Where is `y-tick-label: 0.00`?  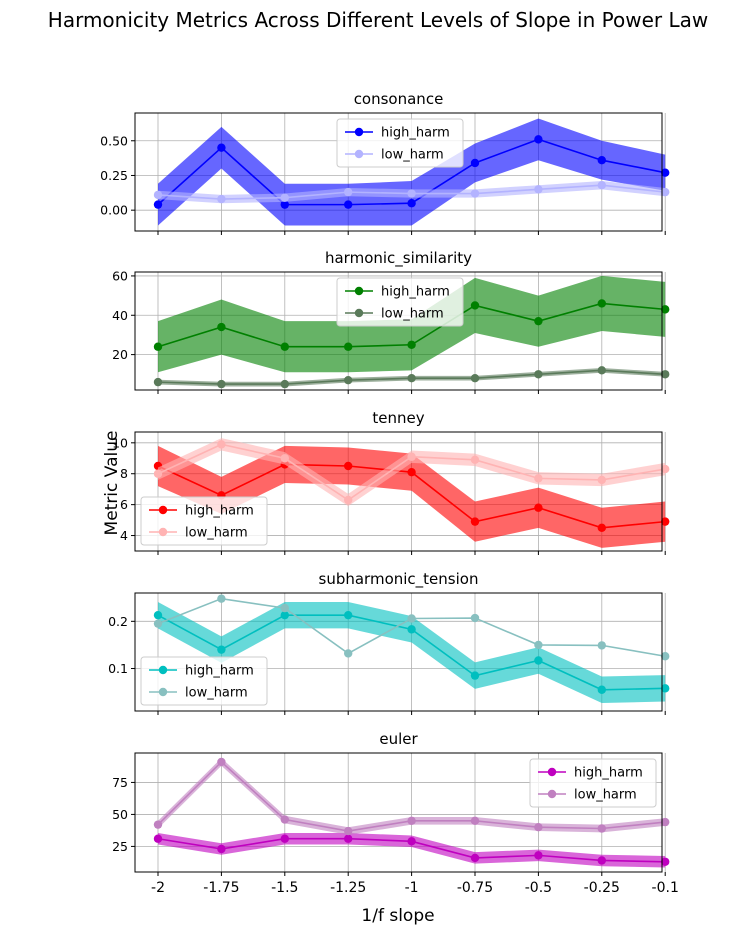
y-tick-label: 0.00 is located at coordinates (114, 210).